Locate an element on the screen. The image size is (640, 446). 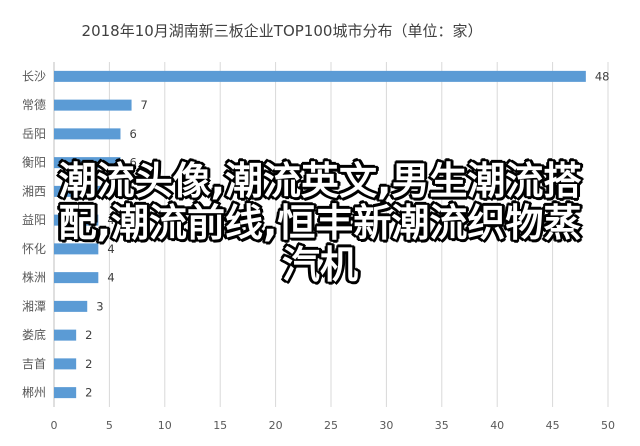
category-label: 湘西 is located at coordinates (34, 190).